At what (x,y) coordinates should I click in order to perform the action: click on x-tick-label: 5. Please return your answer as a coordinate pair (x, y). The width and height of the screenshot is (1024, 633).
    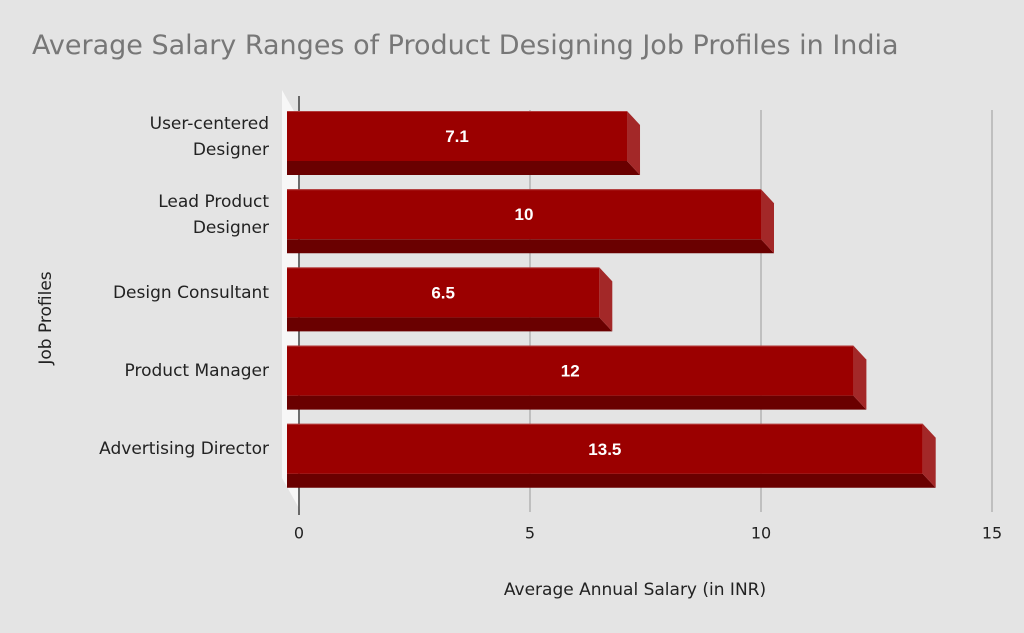
    Looking at the image, I should click on (530, 533).